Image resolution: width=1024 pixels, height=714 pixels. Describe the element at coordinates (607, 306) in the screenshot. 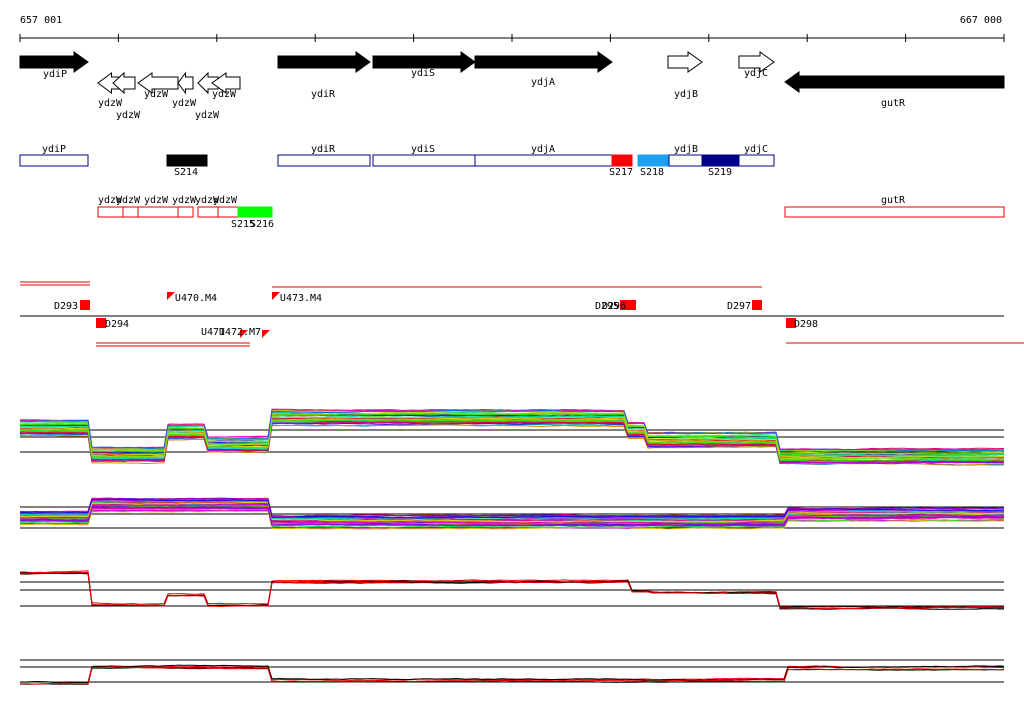

I see `probe-label: D295` at that location.